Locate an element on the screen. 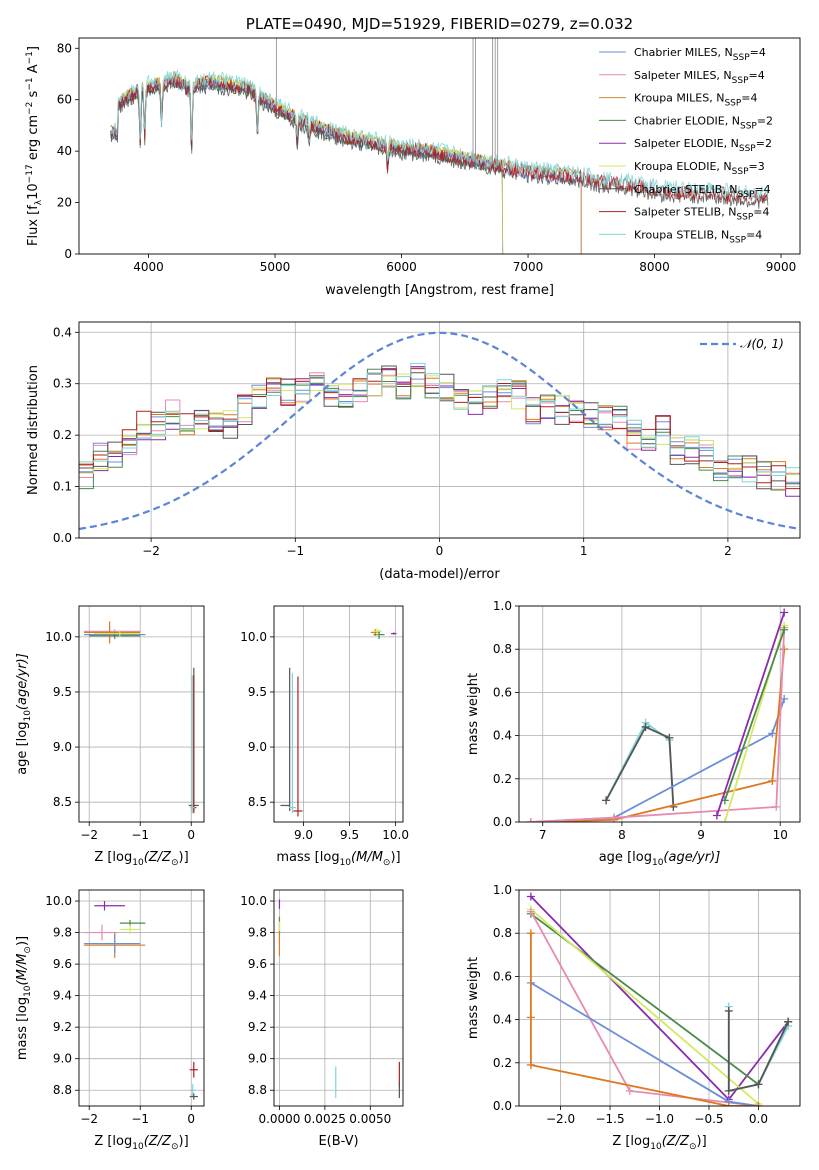  label-part: =2 is located at coordinates (765, 120).